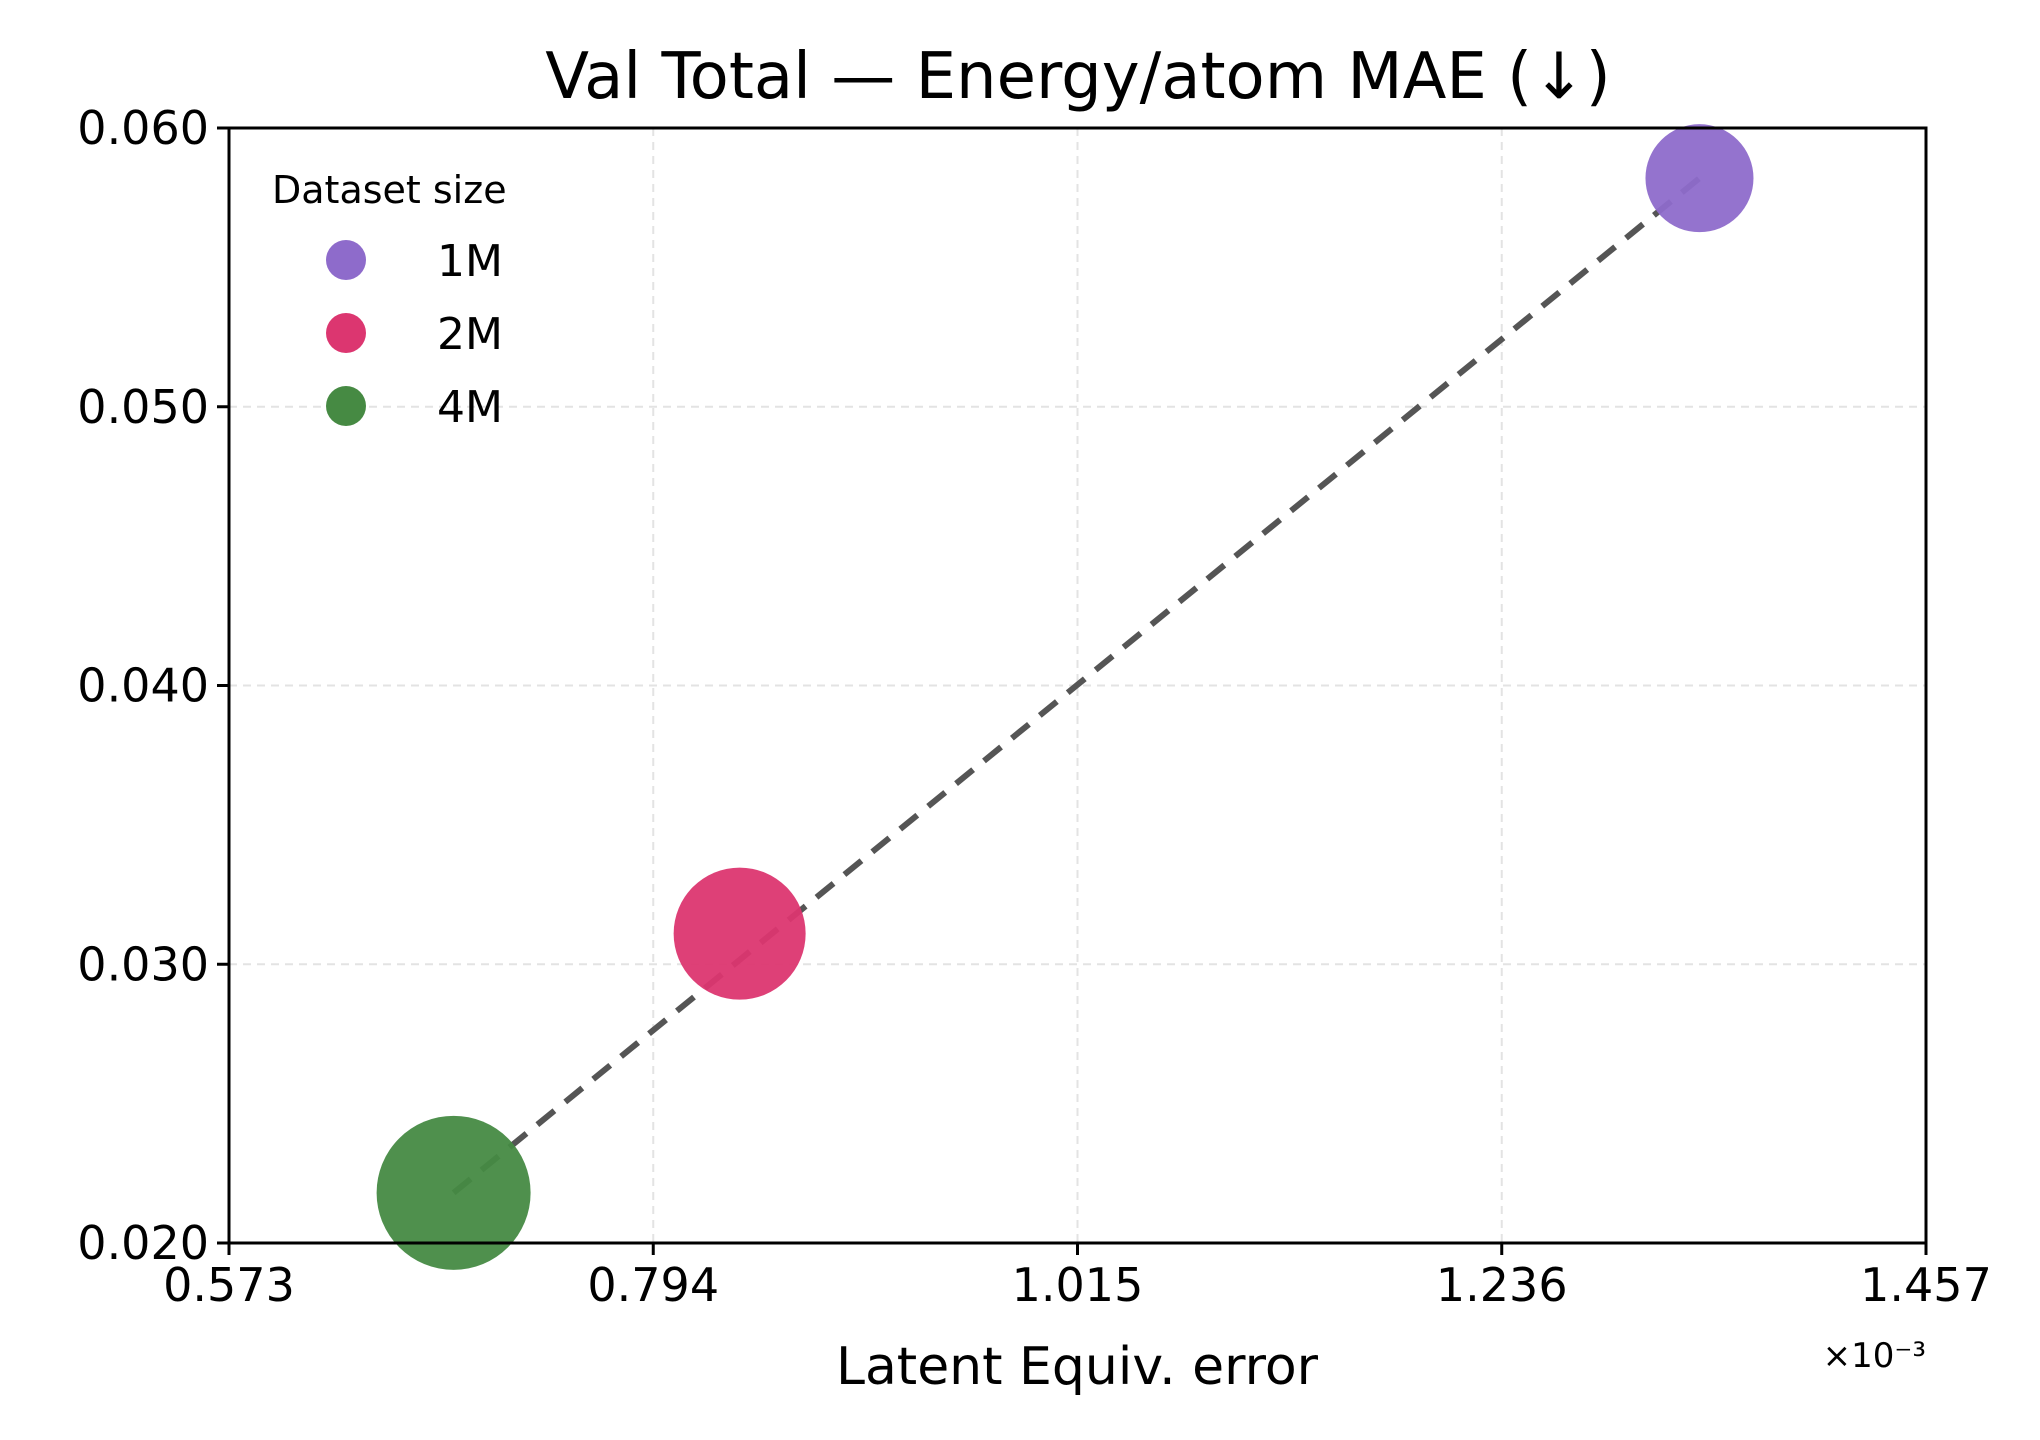 This screenshot has width=2040, height=1440. Describe the element at coordinates (346, 333) in the screenshot. I see `legend-marker-2M` at that location.